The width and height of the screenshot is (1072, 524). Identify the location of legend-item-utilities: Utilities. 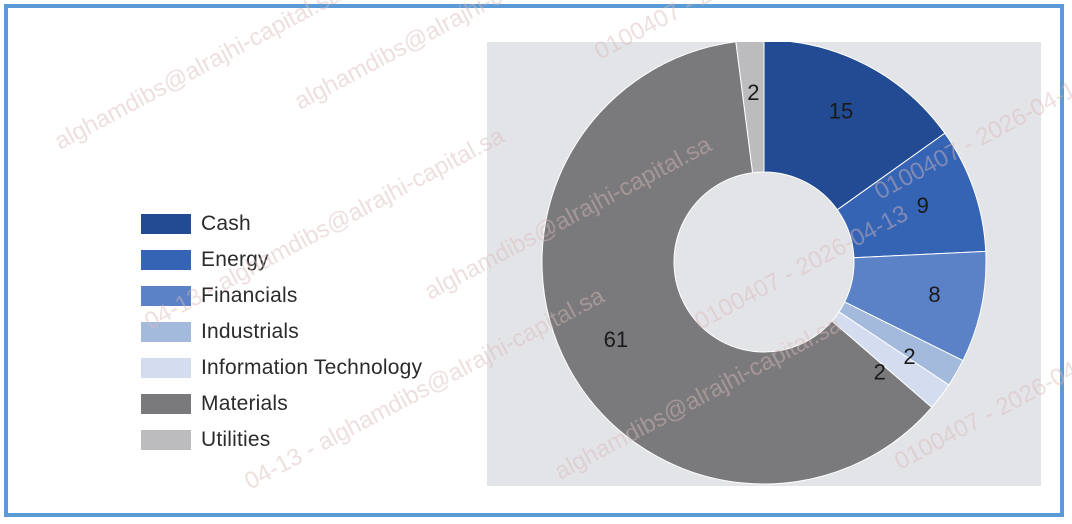
(281, 440).